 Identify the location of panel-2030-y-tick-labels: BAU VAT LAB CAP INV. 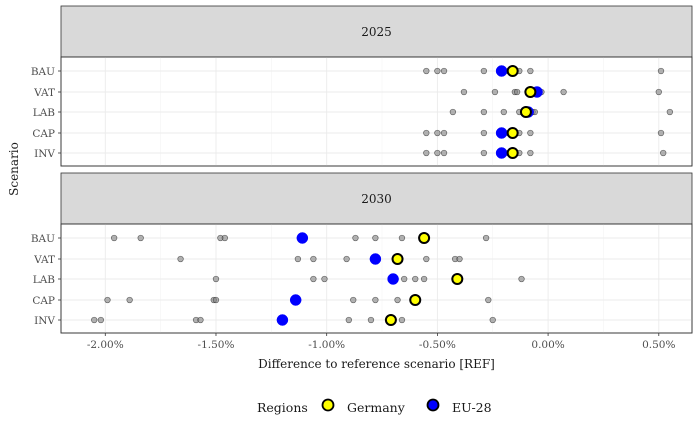
(46, 280).